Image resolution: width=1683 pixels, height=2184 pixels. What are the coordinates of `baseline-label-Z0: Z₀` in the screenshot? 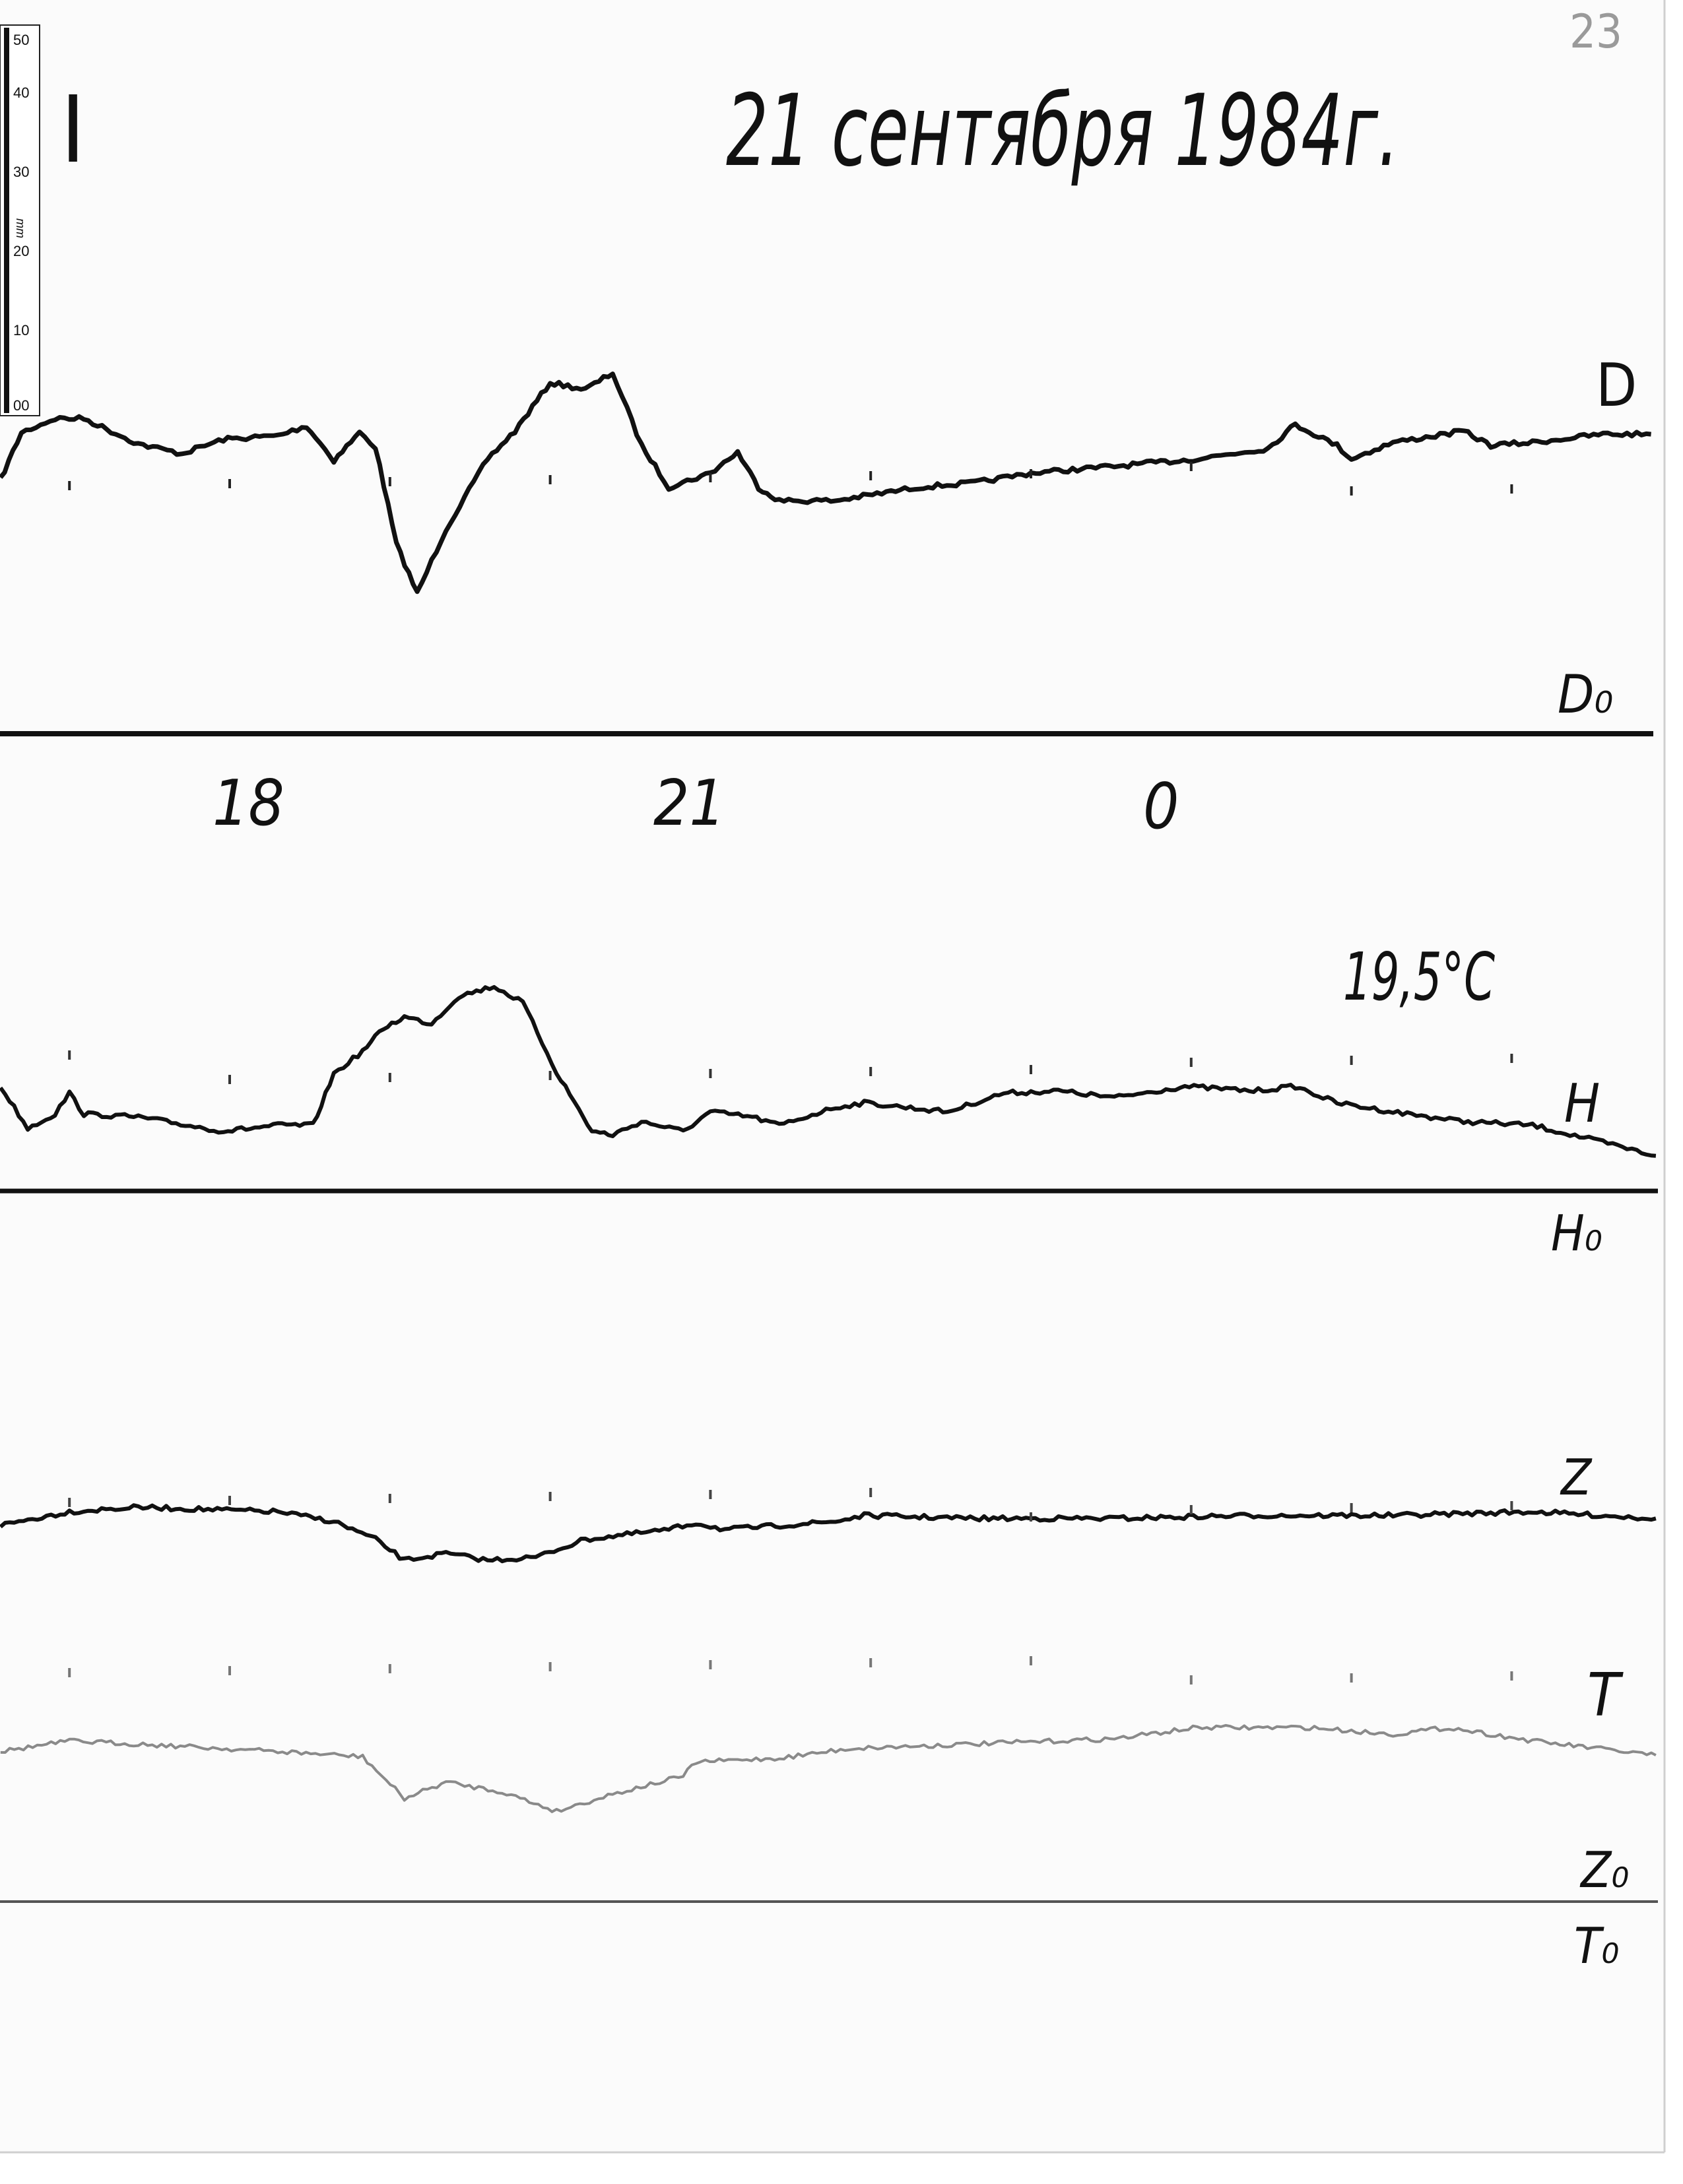 It's located at (1604, 1870).